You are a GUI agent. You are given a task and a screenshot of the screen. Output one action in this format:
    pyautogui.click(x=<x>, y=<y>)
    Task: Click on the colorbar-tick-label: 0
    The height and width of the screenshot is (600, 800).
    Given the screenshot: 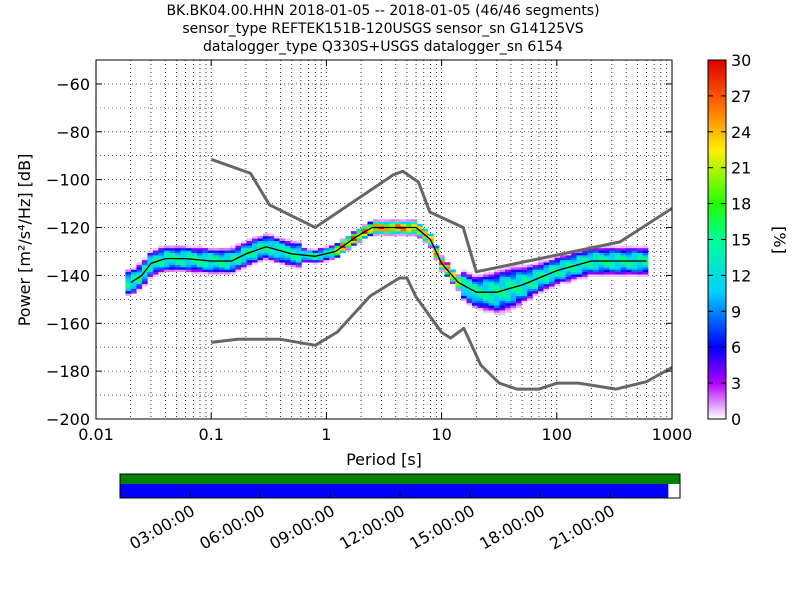 What is the action you would take?
    pyautogui.click(x=736, y=419)
    